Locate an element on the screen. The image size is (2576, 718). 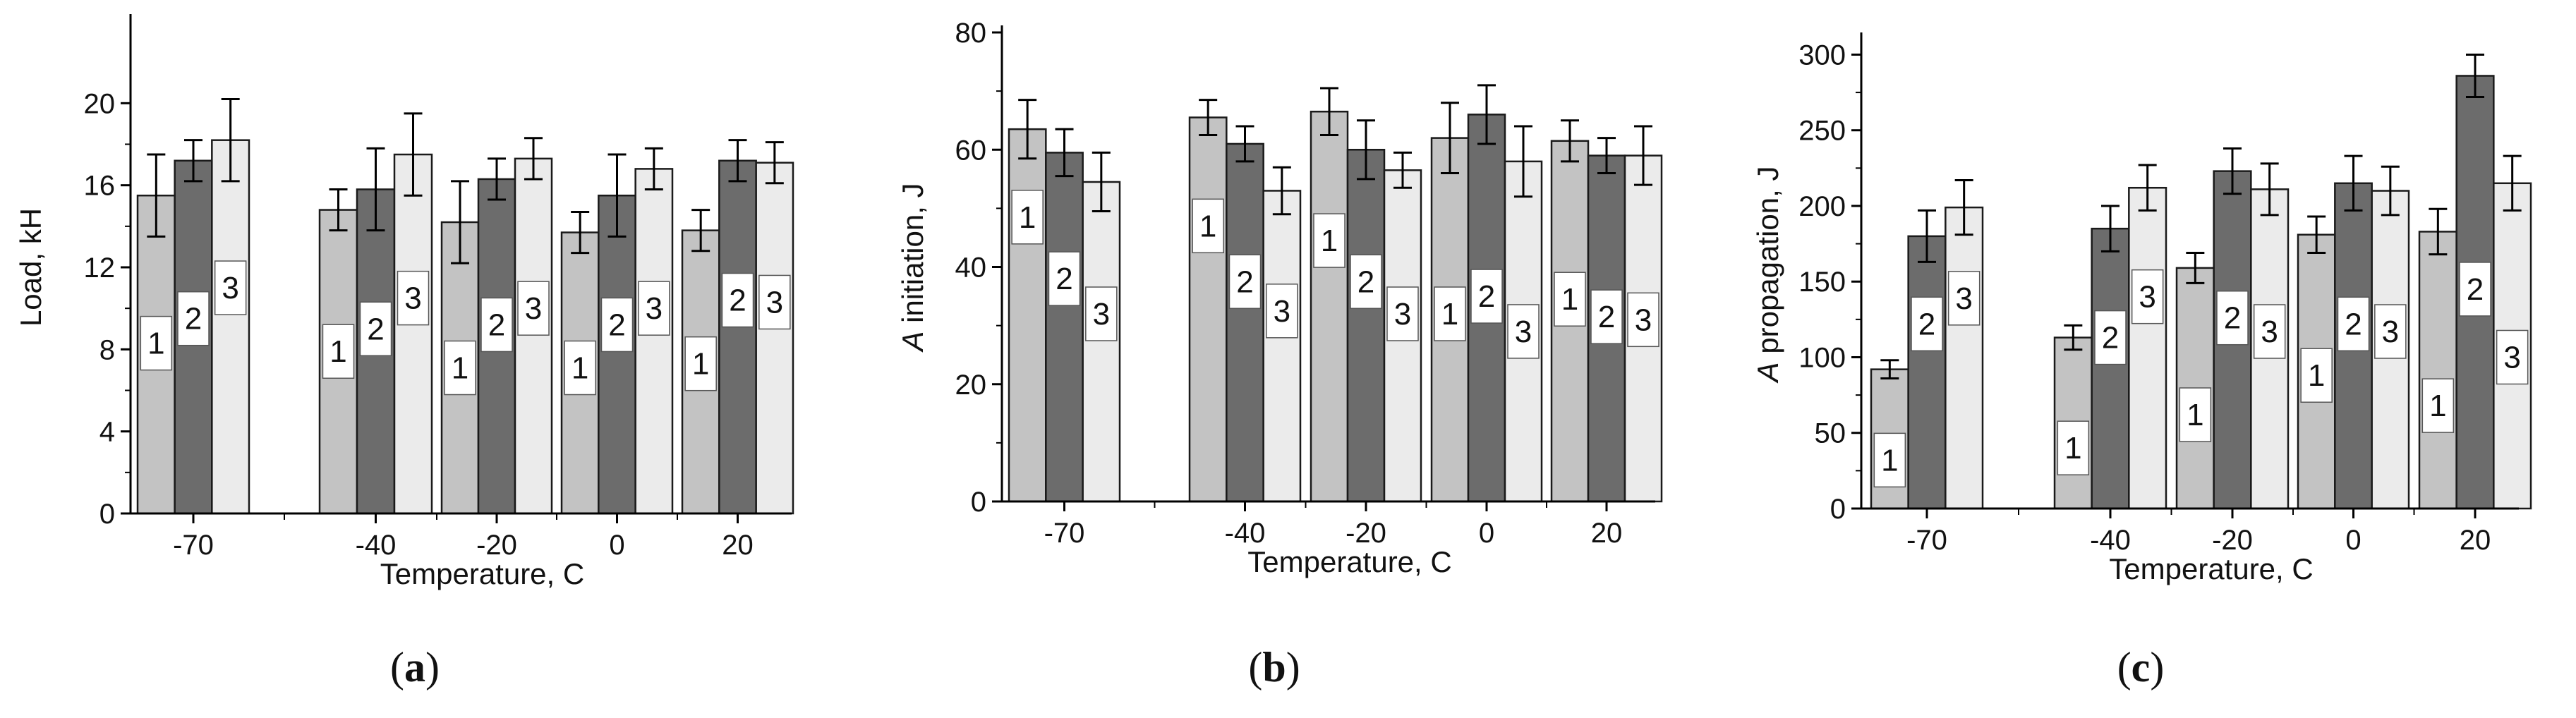
x-tick-label: -20 is located at coordinates (1366, 533).